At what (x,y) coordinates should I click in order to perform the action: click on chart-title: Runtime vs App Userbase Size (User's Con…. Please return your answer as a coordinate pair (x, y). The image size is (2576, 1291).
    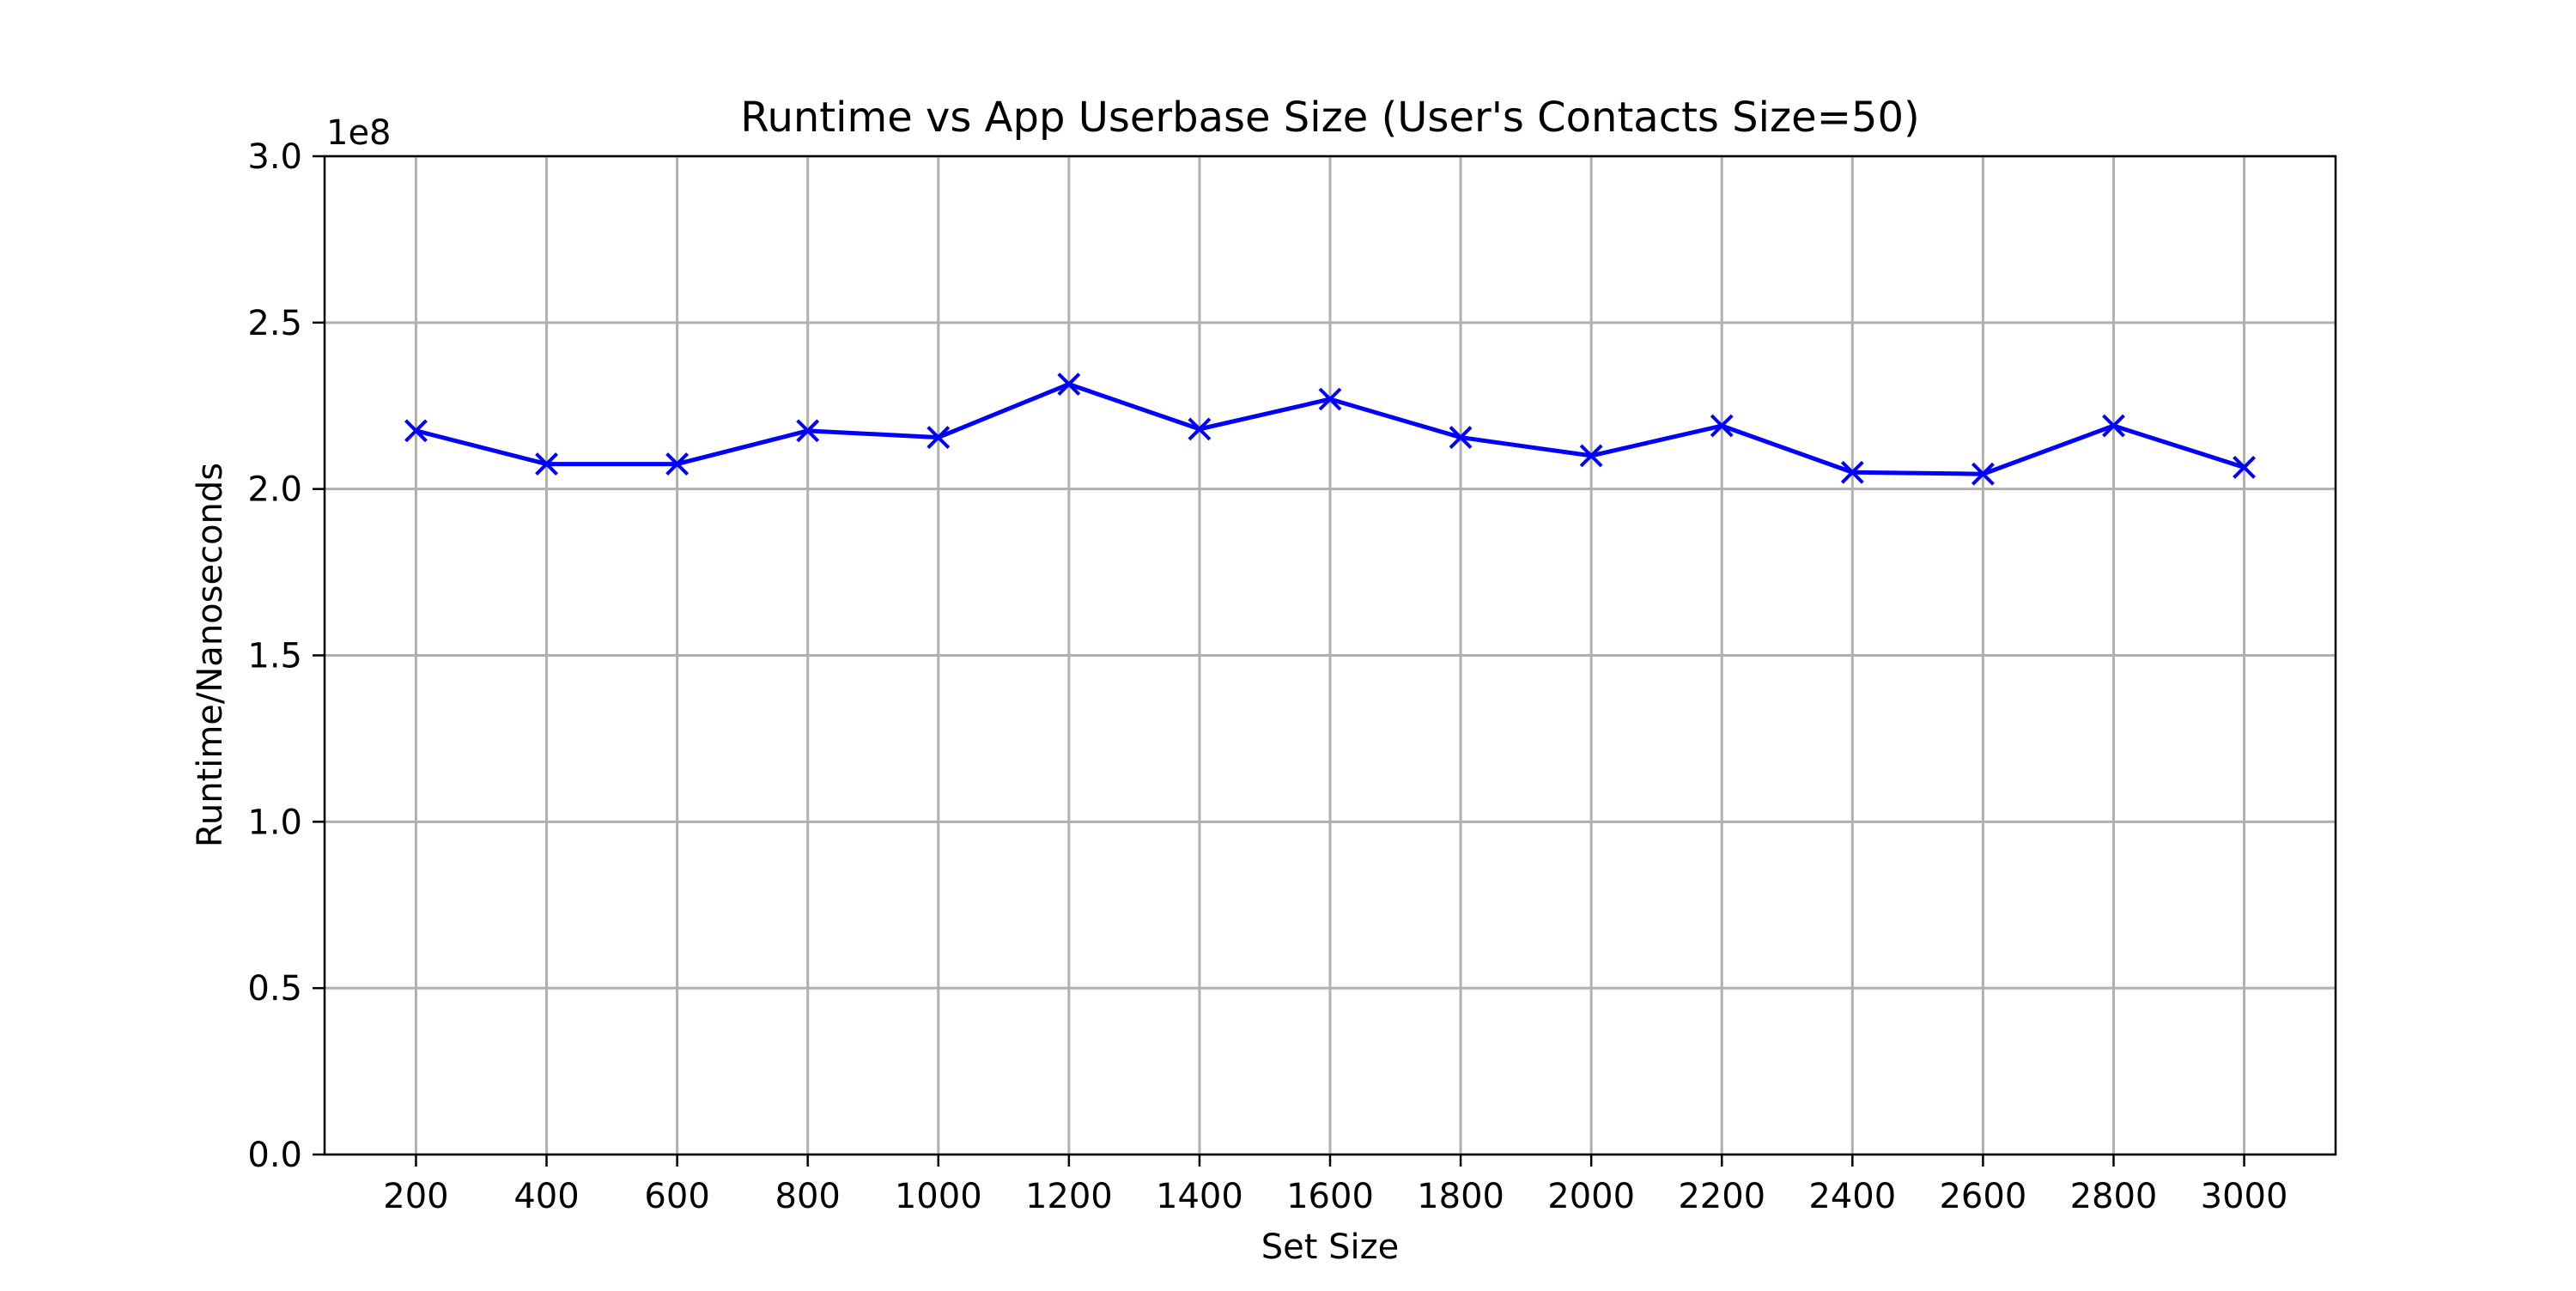
    Looking at the image, I should click on (1330, 118).